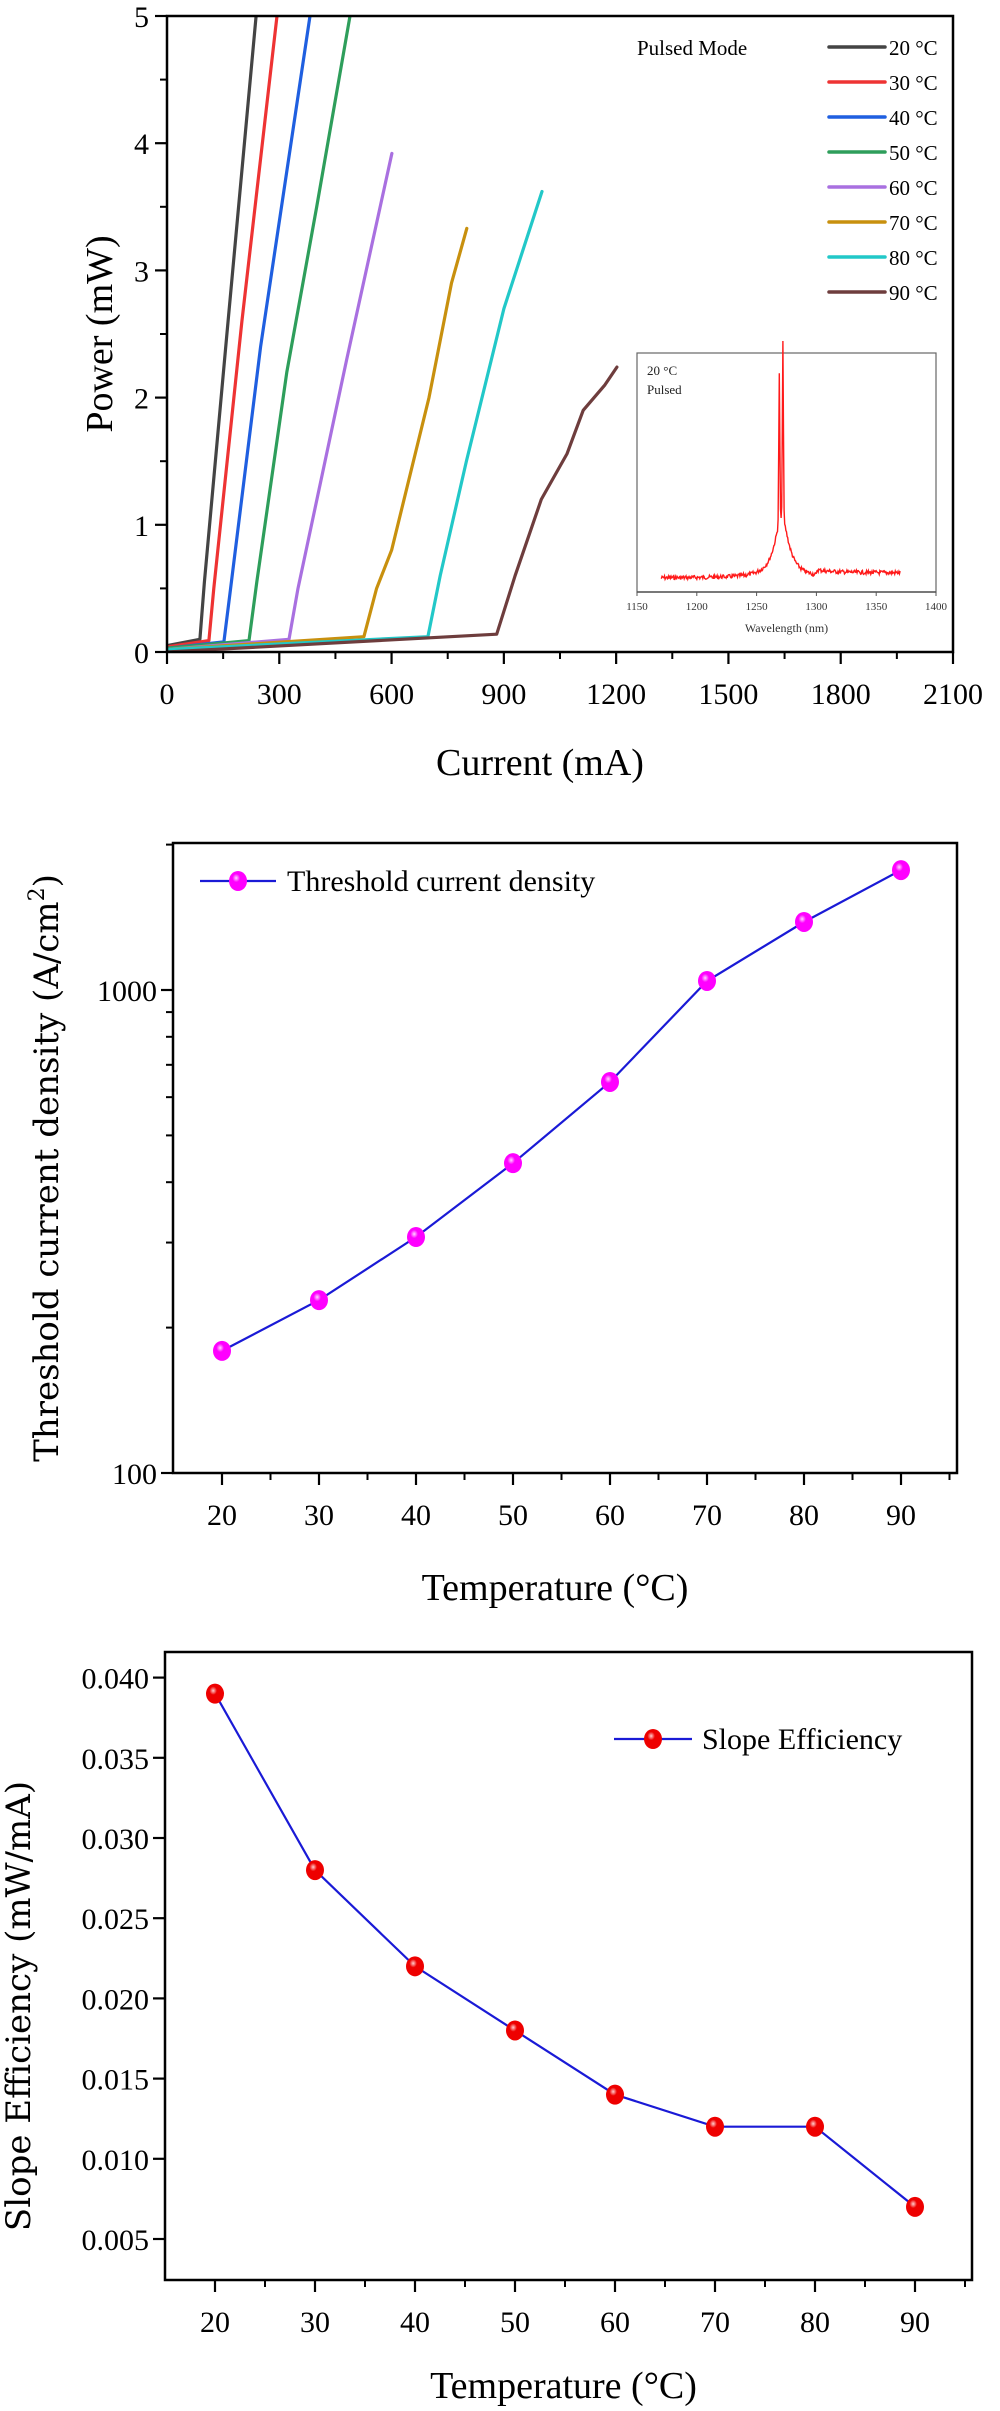  What do you see at coordinates (913, 258) in the screenshot?
I see `legend-label: 80 °C` at bounding box center [913, 258].